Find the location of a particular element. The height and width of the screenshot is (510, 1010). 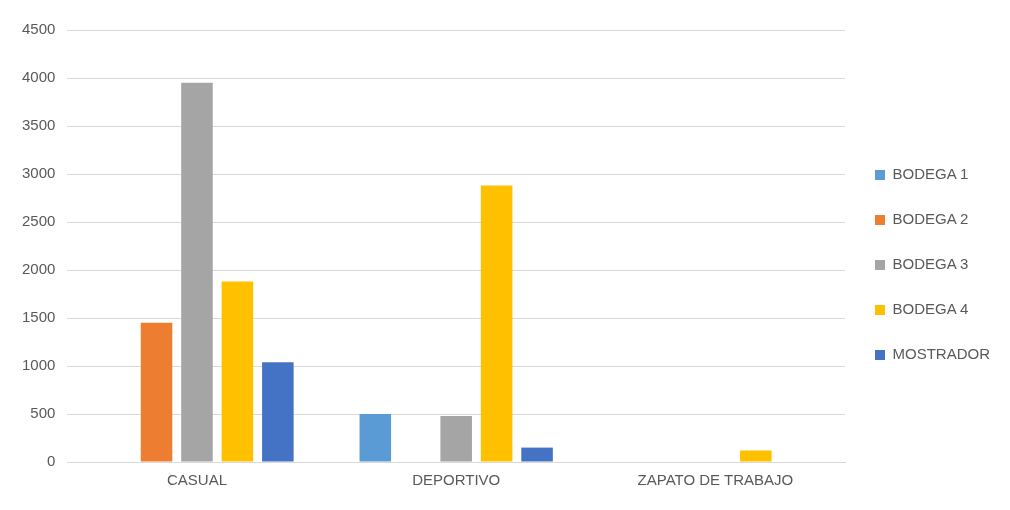

legend-label: BODEGA 4 is located at coordinates (930, 309).